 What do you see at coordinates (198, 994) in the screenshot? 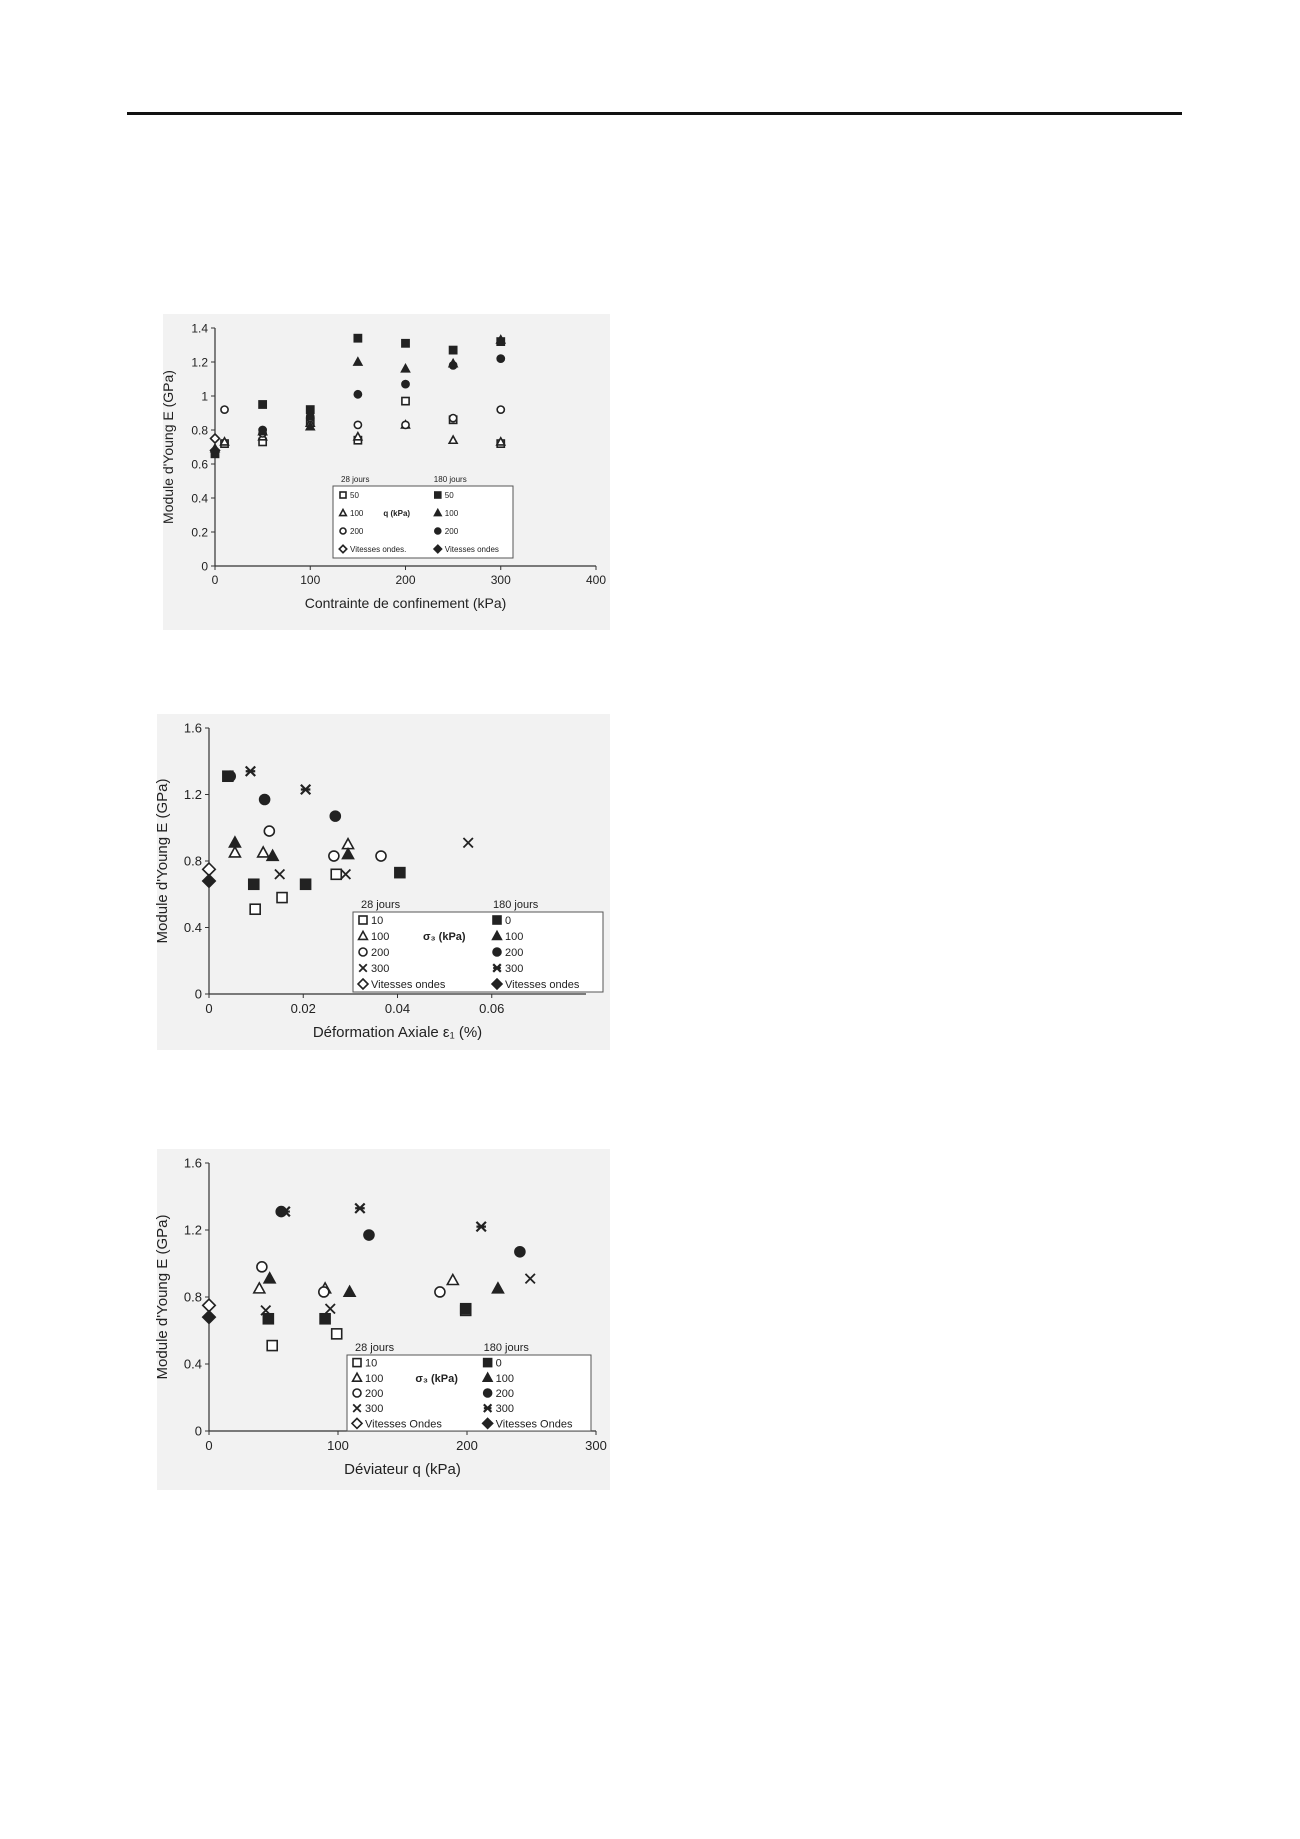
I see `chart2-ytick-label: 0` at bounding box center [198, 994].